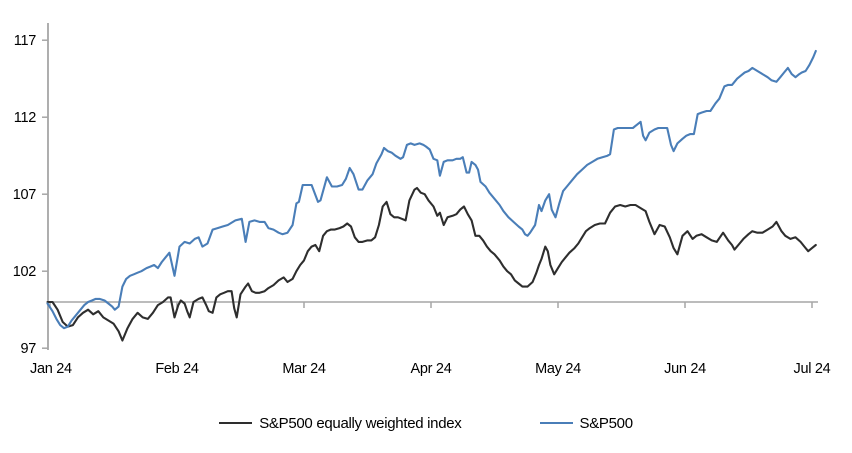 The height and width of the screenshot is (453, 852). What do you see at coordinates (606, 423) in the screenshot?
I see `legend-label-sp500: S&P500` at bounding box center [606, 423].